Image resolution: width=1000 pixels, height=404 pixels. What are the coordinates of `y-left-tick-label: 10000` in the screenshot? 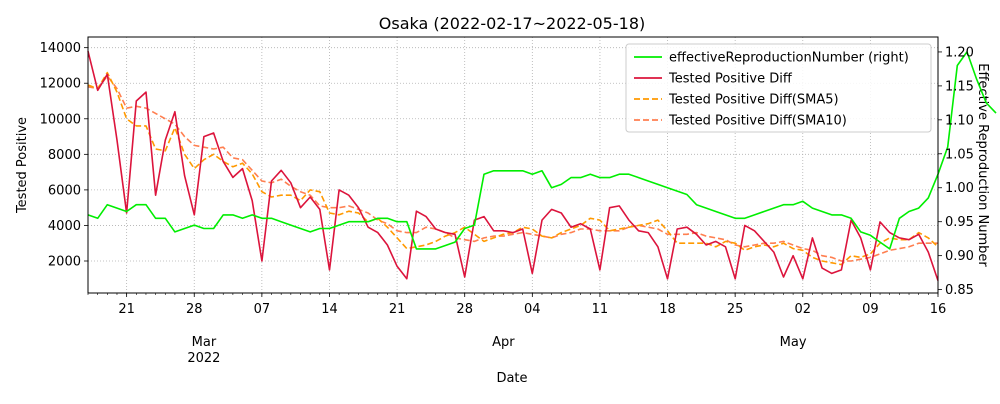 It's located at (60, 119).